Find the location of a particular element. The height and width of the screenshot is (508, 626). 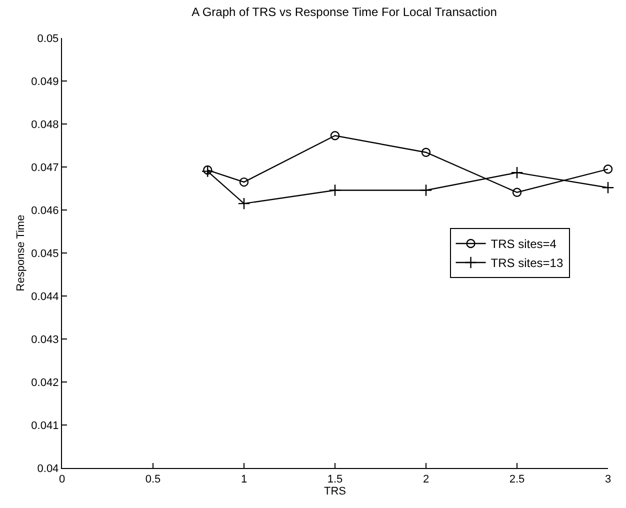

y-axis-title: Response Time is located at coordinates (20, 253).